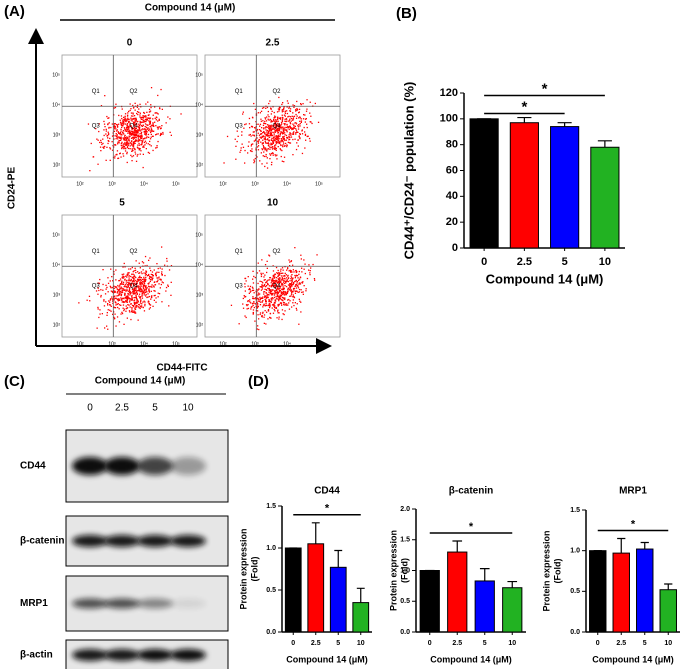 Image resolution: width=685 pixels, height=669 pixels. Describe the element at coordinates (90, 408) in the screenshot. I see `lane-label: 0` at that location.